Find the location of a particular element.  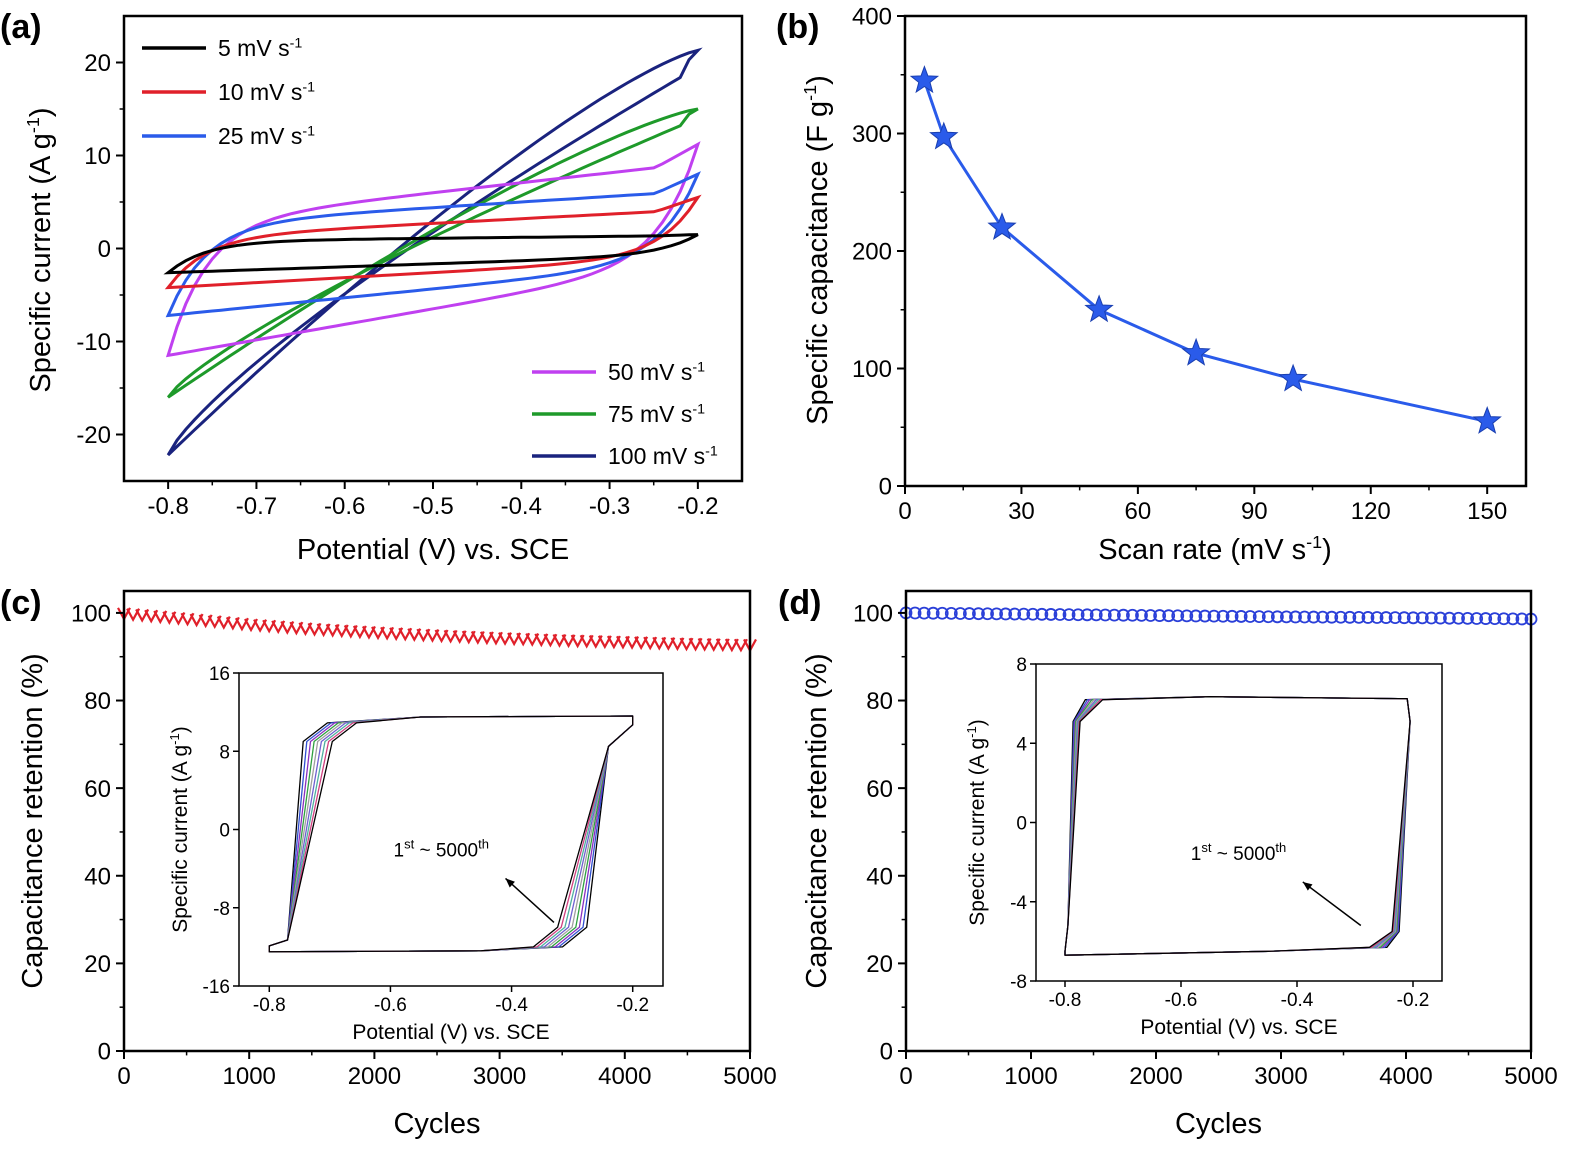

x-tick-label: -0.2 is located at coordinates (697, 506).